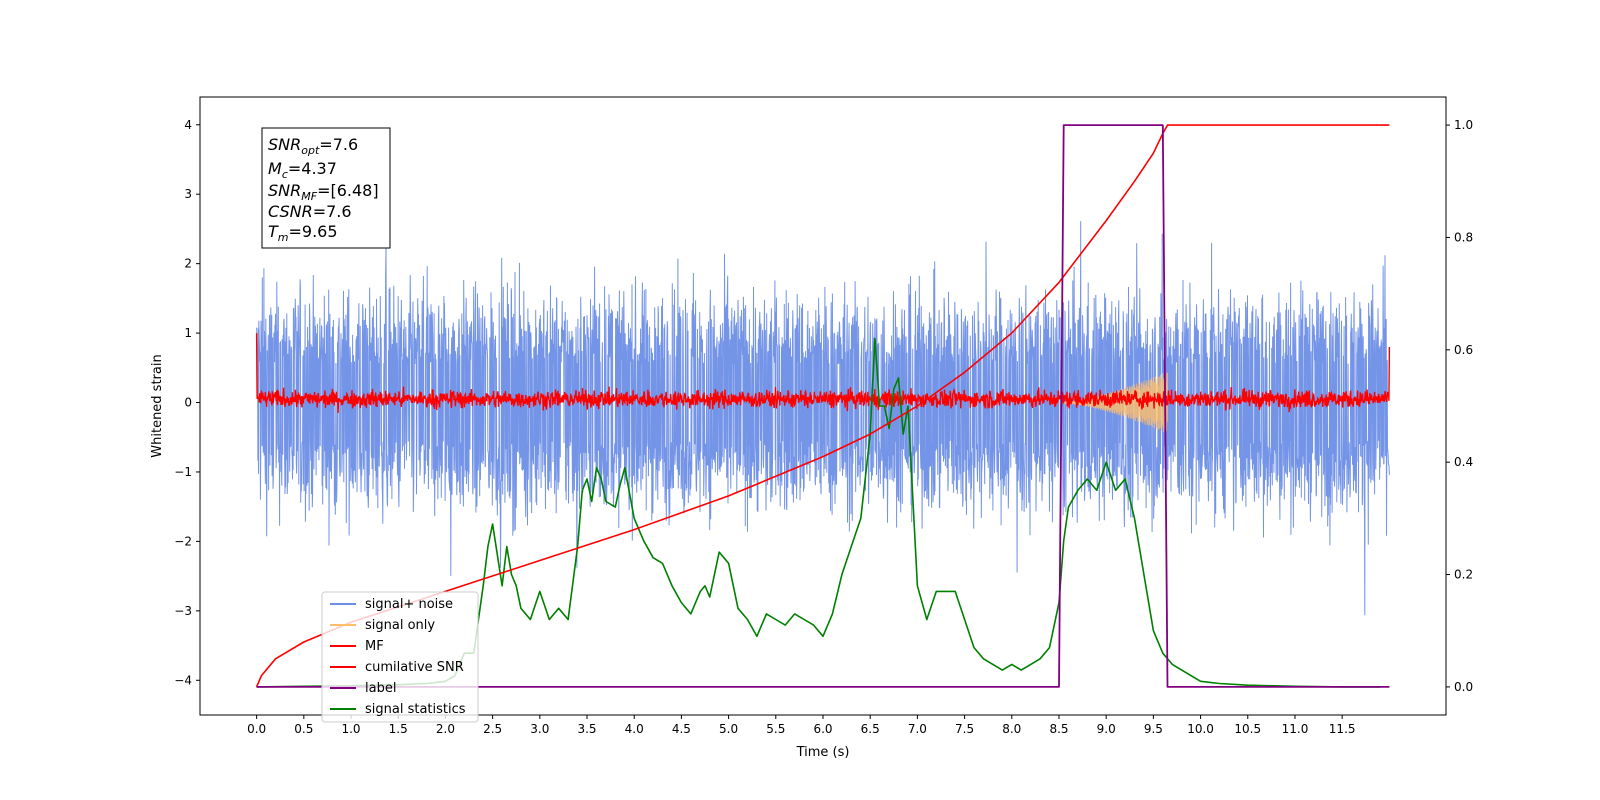 This screenshot has width=1600, height=800. What do you see at coordinates (681, 729) in the screenshot?
I see `x-tick-label: 4.5` at bounding box center [681, 729].